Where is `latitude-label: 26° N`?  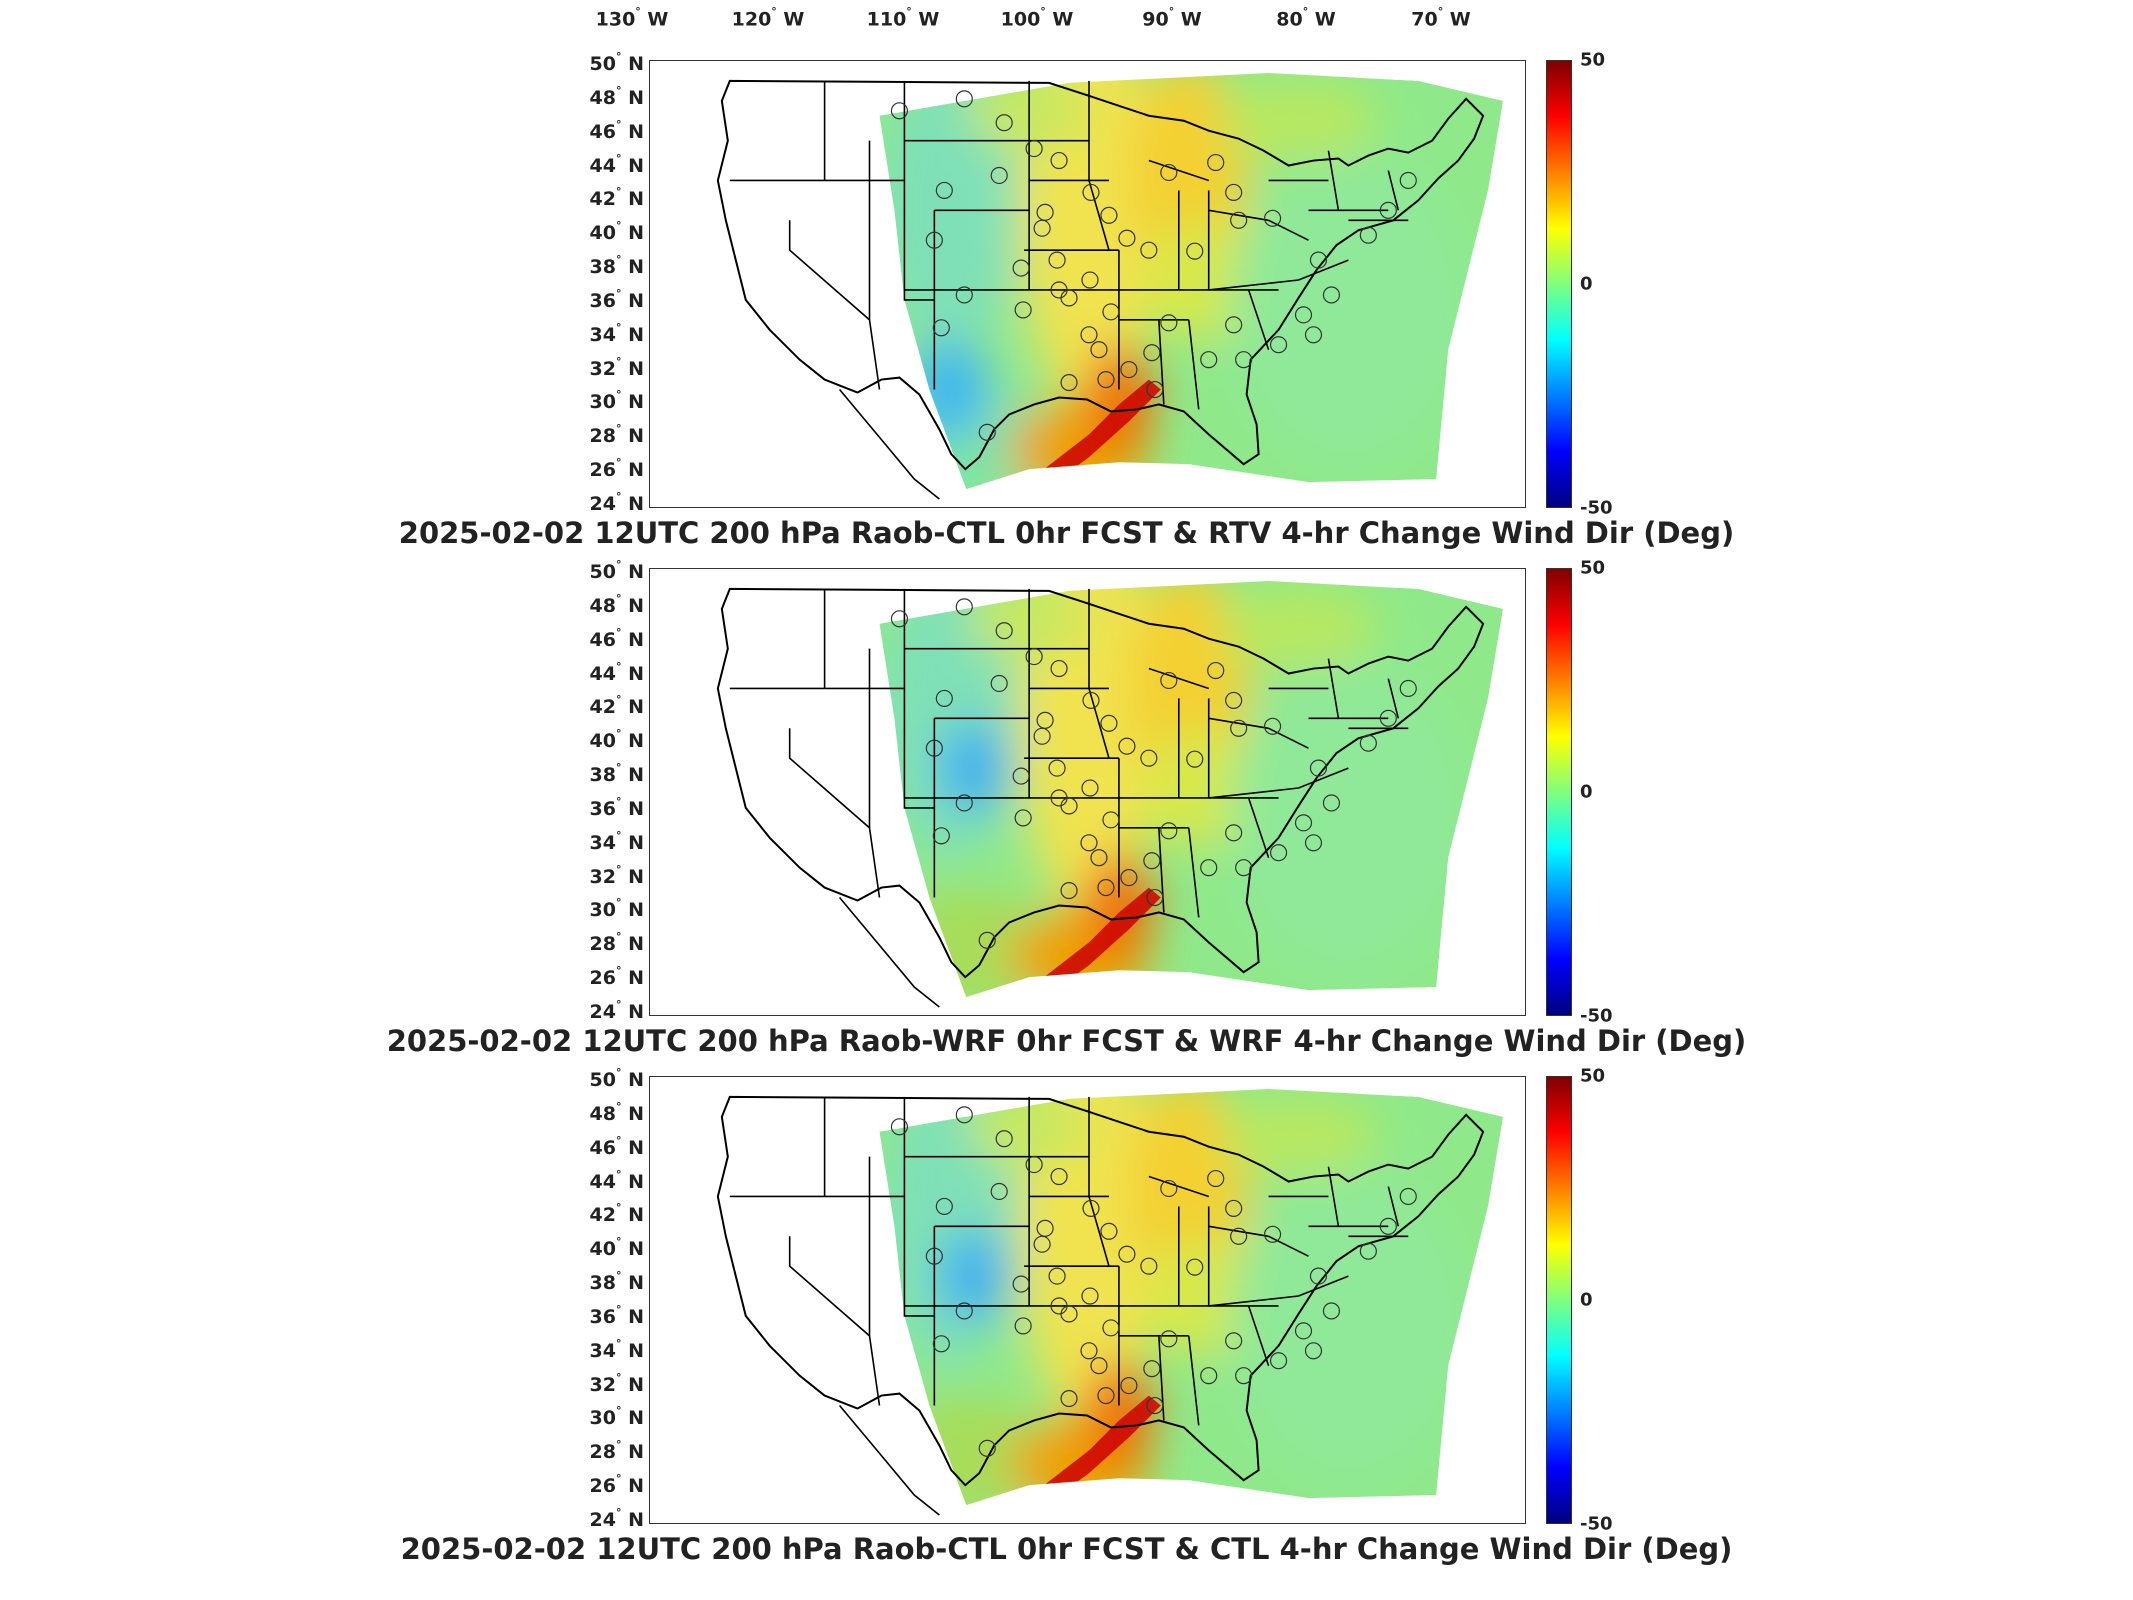 latitude-label: 26° N is located at coordinates (616, 468).